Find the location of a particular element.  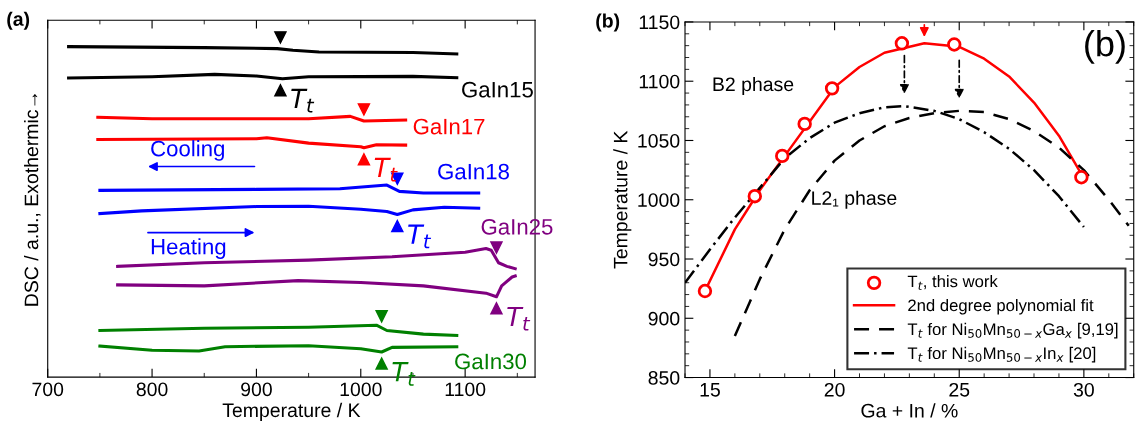

annotation: L2₁ phase is located at coordinates (854, 199).